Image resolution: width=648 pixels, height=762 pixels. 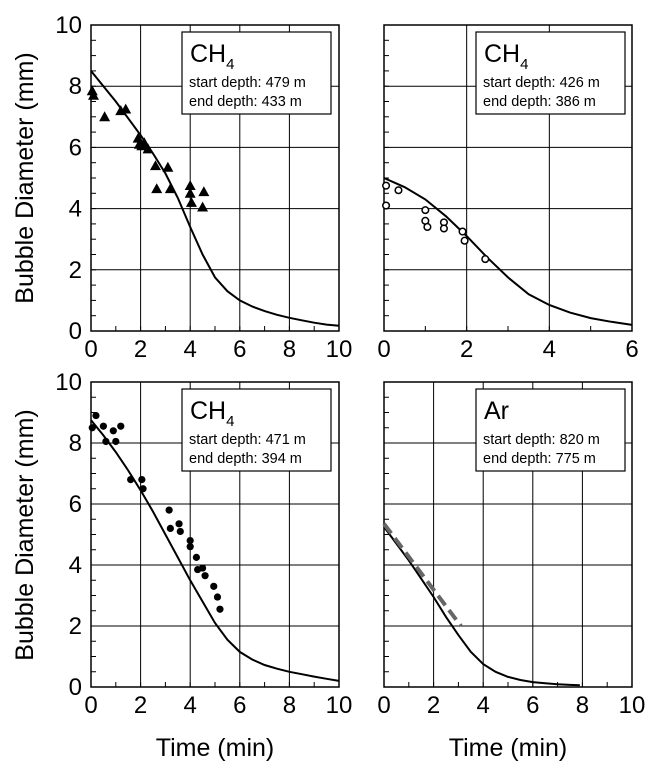 I want to click on fit-line-dashed, so click(x=422, y=575).